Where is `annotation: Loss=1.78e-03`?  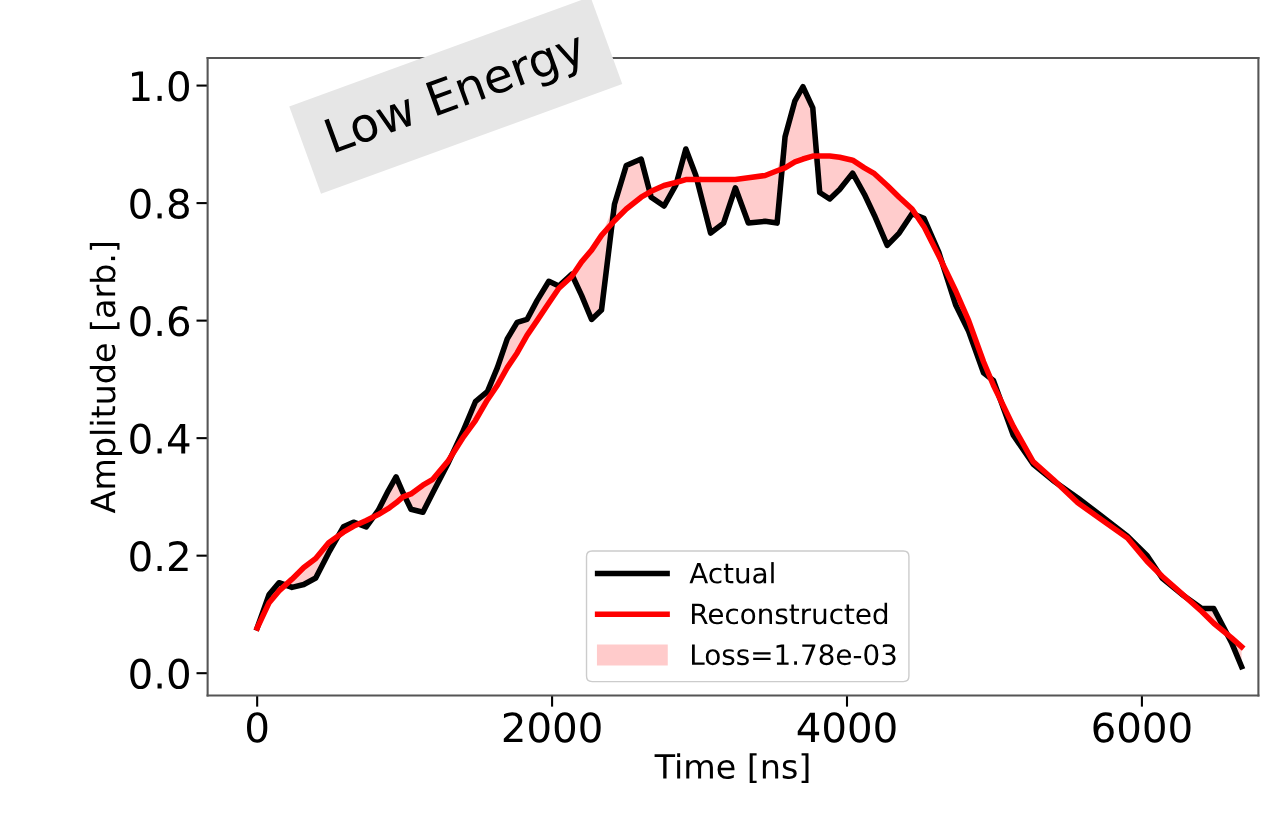 annotation: Loss=1.78e-03 is located at coordinates (794, 655).